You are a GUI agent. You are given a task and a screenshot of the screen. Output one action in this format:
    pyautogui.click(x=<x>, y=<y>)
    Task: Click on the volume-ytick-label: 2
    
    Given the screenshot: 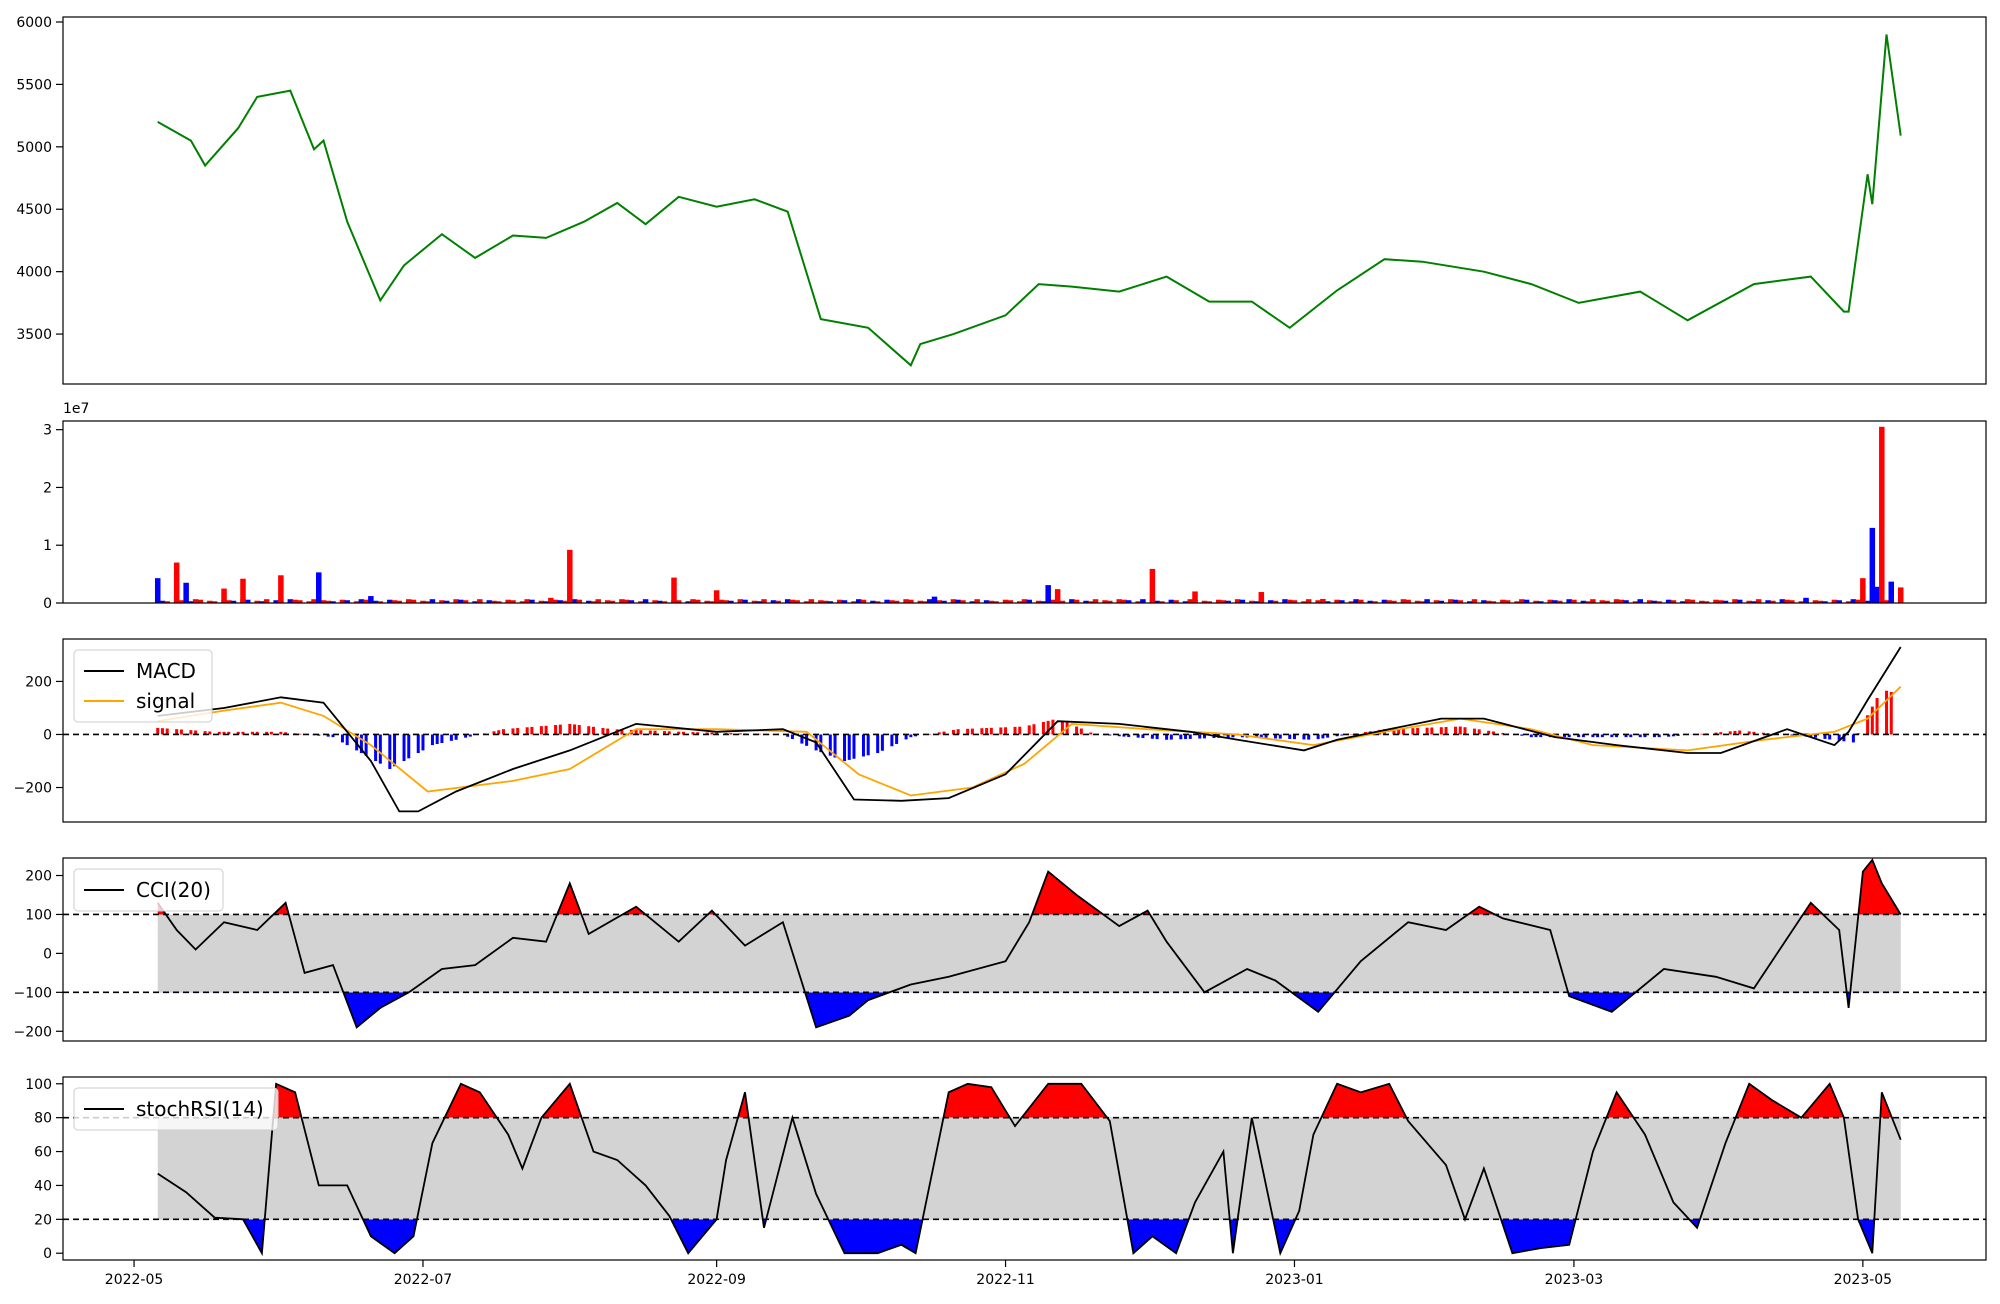 What is the action you would take?
    pyautogui.click(x=47, y=488)
    